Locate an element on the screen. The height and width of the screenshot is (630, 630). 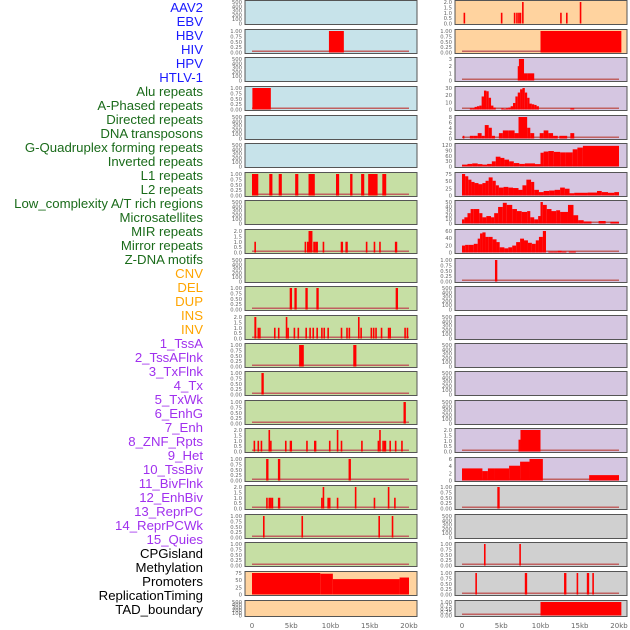
track-label: 9_Het is located at coordinates (185, 455).